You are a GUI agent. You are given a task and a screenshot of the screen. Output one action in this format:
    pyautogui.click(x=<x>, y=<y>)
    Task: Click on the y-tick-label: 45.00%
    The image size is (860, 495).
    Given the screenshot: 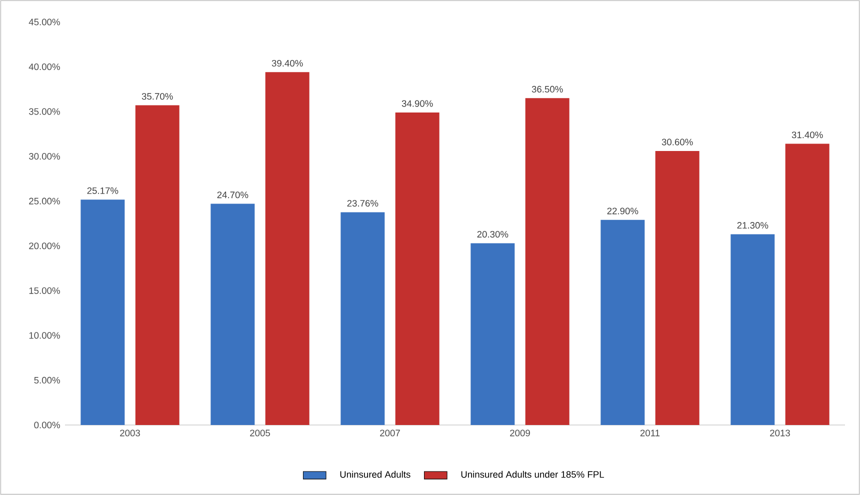 What is the action you would take?
    pyautogui.click(x=44, y=22)
    